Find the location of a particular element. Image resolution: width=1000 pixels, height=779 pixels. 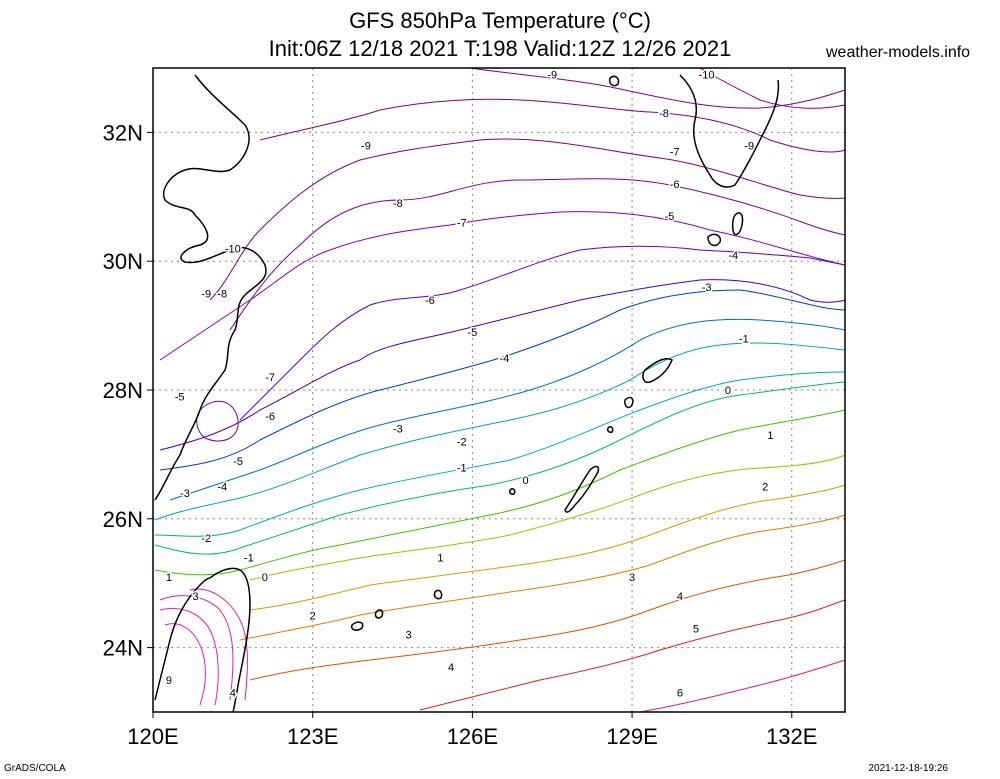

contour-label: 5 is located at coordinates (696, 629).